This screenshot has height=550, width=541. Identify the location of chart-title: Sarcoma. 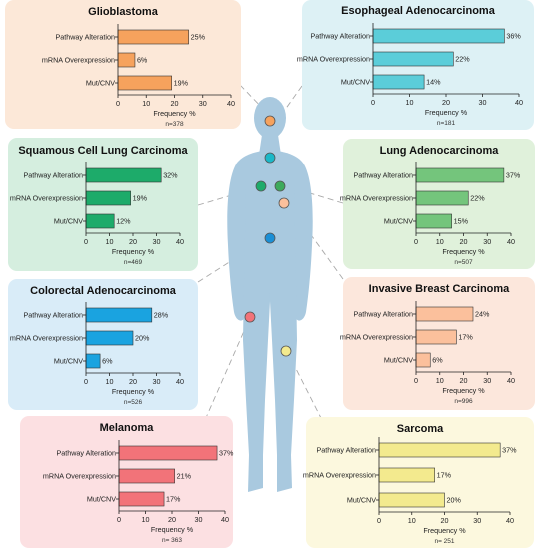
(420, 429).